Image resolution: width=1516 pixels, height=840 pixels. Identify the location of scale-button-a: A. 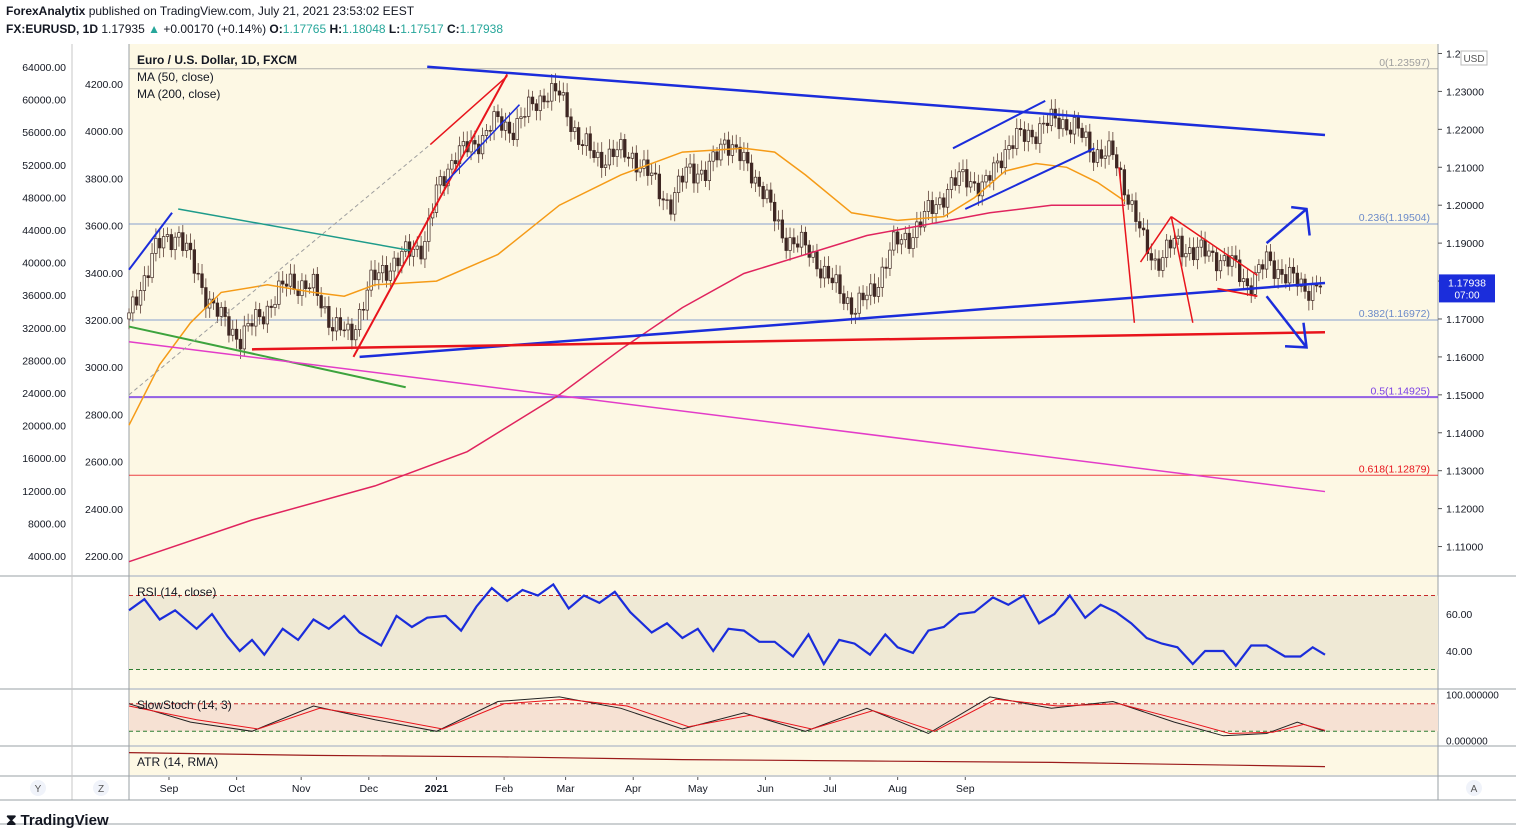
(1474, 788).